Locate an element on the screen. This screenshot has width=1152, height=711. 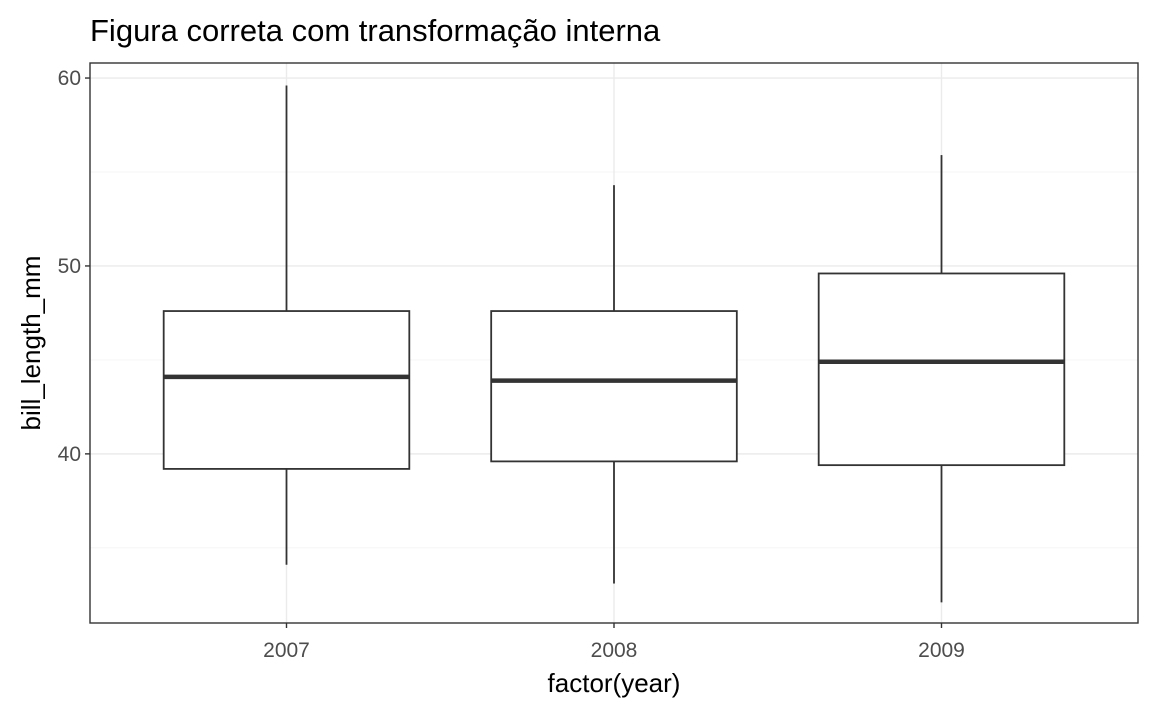
chart-title: Figura correta com transformação interna is located at coordinates (375, 30).